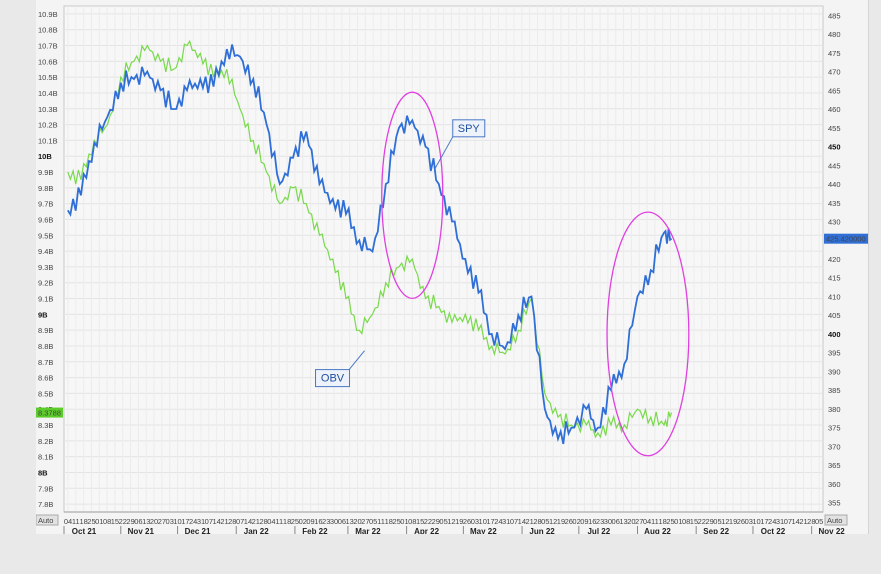  Describe the element at coordinates (45, 299) in the screenshot. I see `left-tick-label: 9.1B` at that location.